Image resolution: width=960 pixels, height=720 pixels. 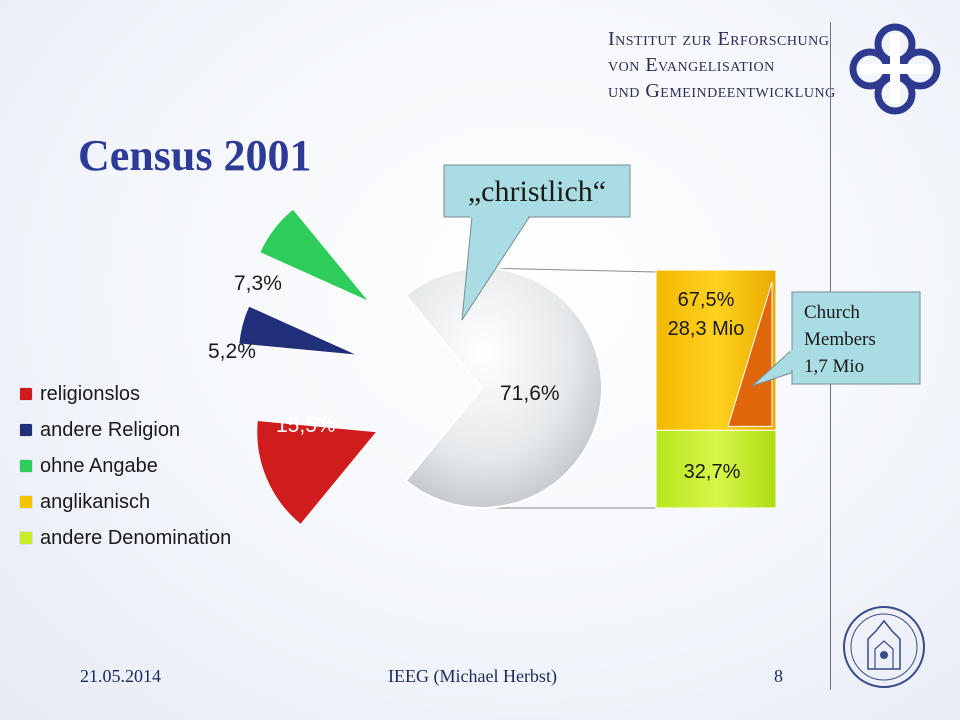 I want to click on callout-church-line-3: 1,7 Mio, so click(x=834, y=366).